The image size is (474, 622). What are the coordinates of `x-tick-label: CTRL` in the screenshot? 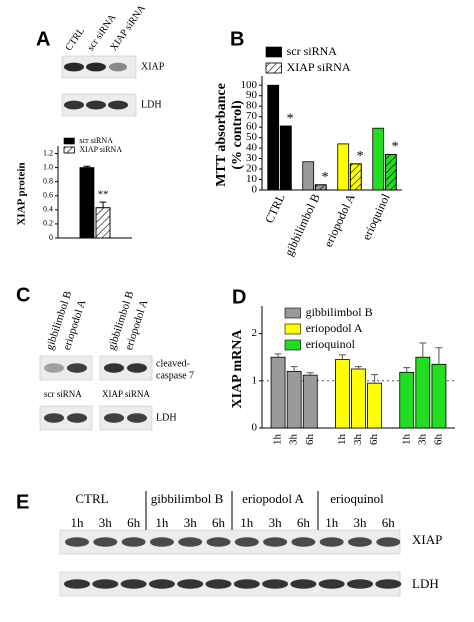 It's located at (275, 209).